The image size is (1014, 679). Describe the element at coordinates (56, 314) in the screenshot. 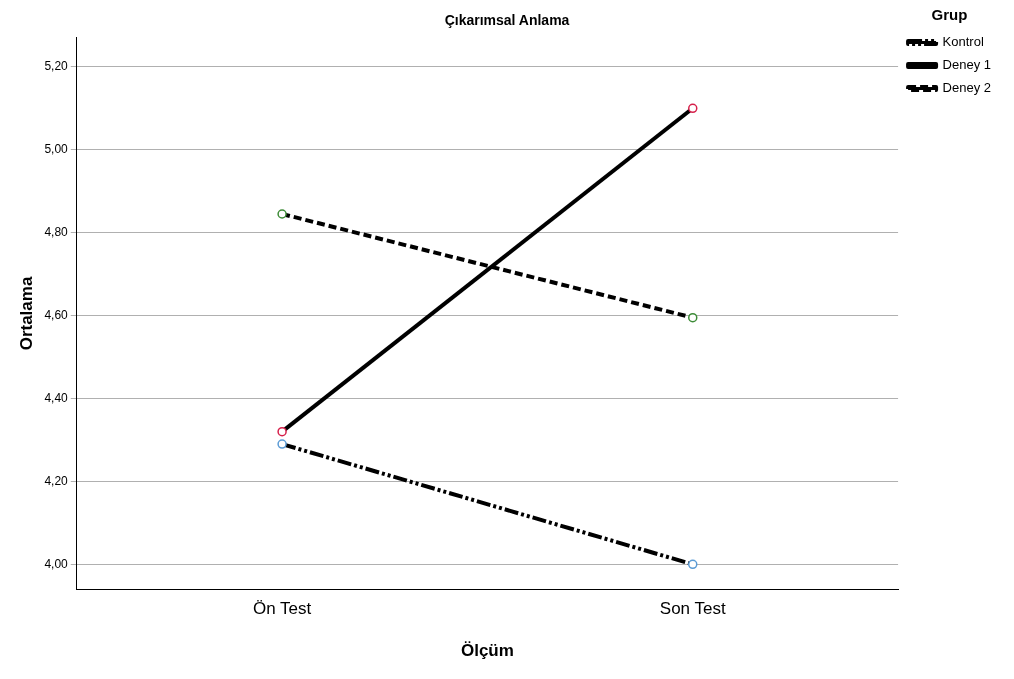

I see `y-tick-label: 4,60` at that location.